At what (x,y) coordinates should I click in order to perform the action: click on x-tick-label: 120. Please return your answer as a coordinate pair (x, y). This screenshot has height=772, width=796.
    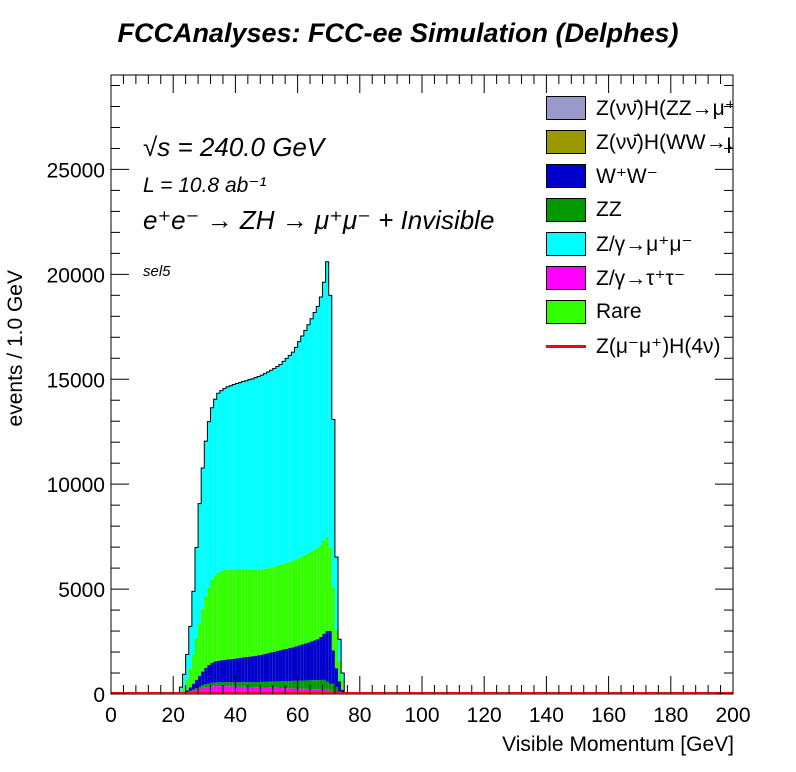
    Looking at the image, I should click on (484, 715).